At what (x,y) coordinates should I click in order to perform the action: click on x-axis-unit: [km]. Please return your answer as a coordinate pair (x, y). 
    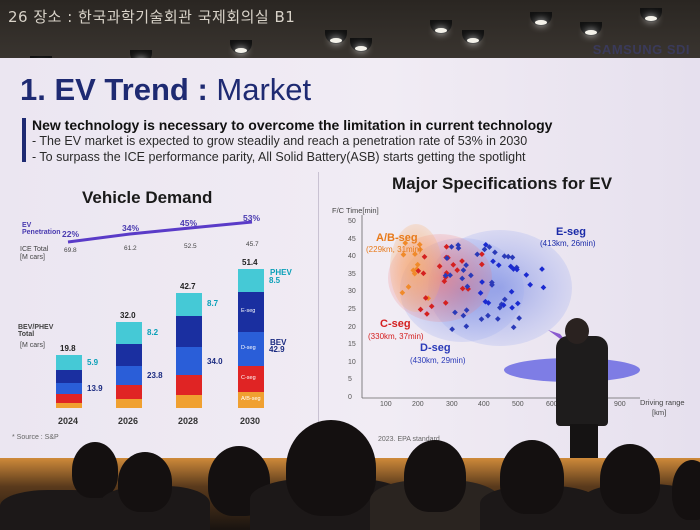
    Looking at the image, I should click on (659, 412).